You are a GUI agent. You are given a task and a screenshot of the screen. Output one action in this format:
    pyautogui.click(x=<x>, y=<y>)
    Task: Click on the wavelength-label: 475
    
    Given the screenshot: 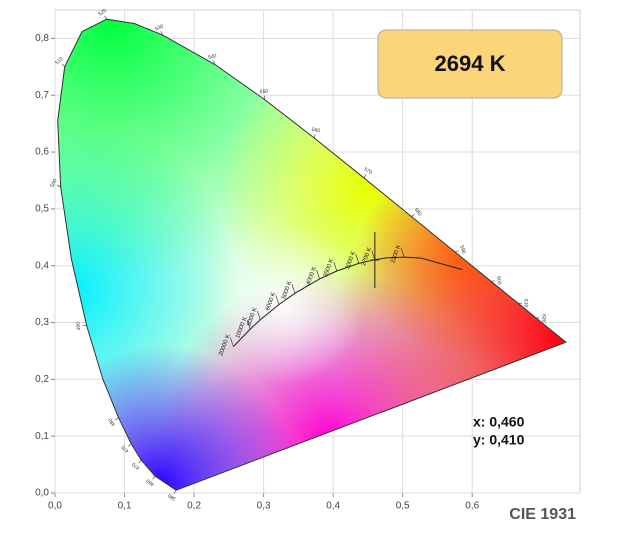 What is the action you would take?
    pyautogui.click(x=125, y=449)
    